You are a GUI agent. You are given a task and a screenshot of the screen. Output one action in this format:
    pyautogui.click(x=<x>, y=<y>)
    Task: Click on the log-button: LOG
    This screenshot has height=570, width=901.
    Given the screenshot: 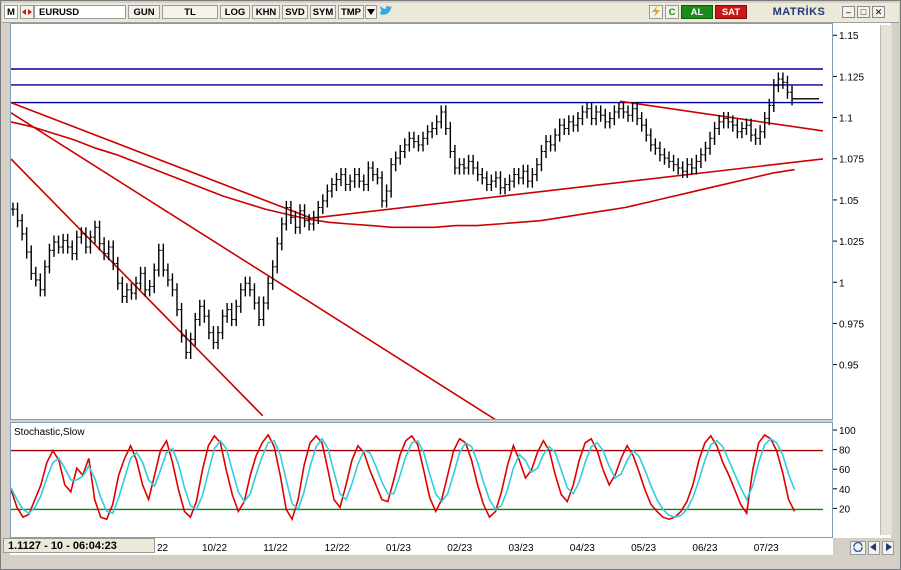 What is the action you would take?
    pyautogui.click(x=235, y=12)
    